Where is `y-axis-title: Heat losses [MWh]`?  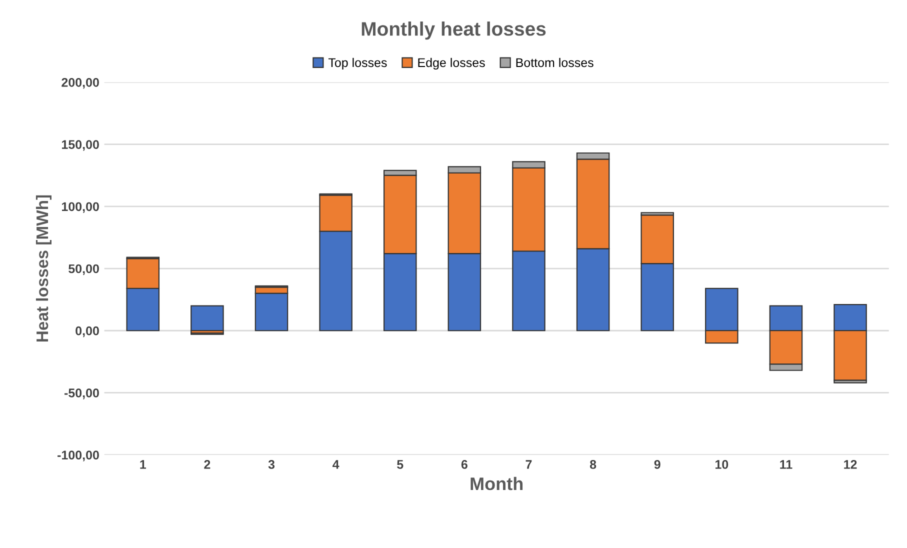
y-axis-title: Heat losses [MWh] is located at coordinates (44, 268).